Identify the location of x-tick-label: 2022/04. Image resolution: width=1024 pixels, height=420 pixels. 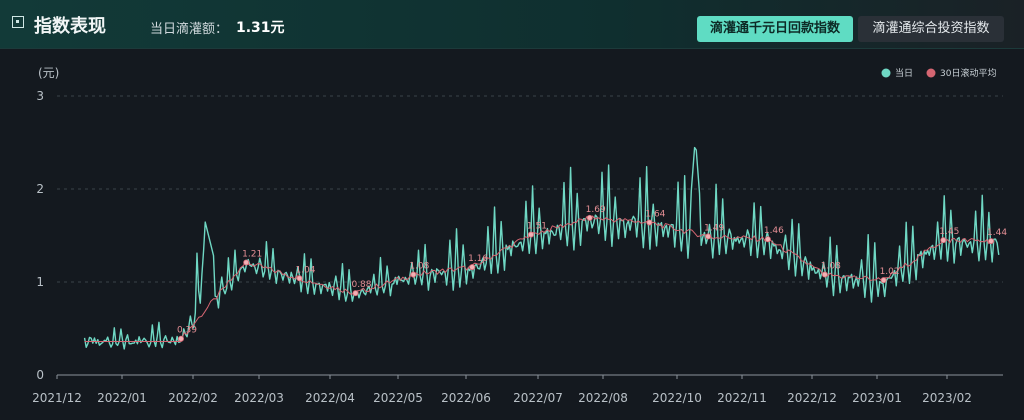
(330, 398).